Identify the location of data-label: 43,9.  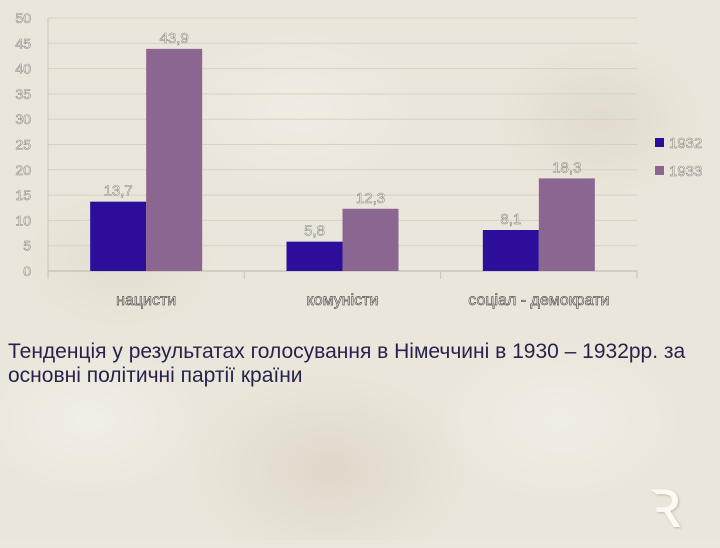
(174, 38).